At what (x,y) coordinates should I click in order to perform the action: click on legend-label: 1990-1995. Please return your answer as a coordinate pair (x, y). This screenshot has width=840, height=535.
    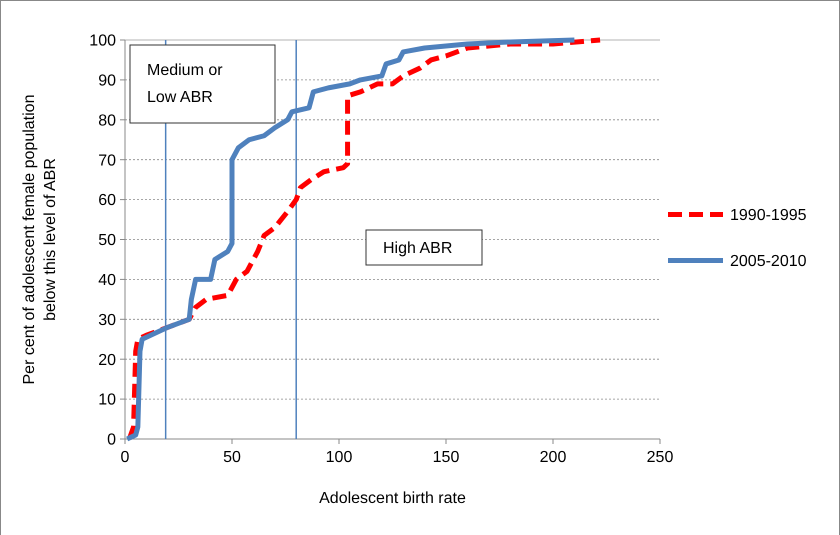
    Looking at the image, I should click on (768, 215).